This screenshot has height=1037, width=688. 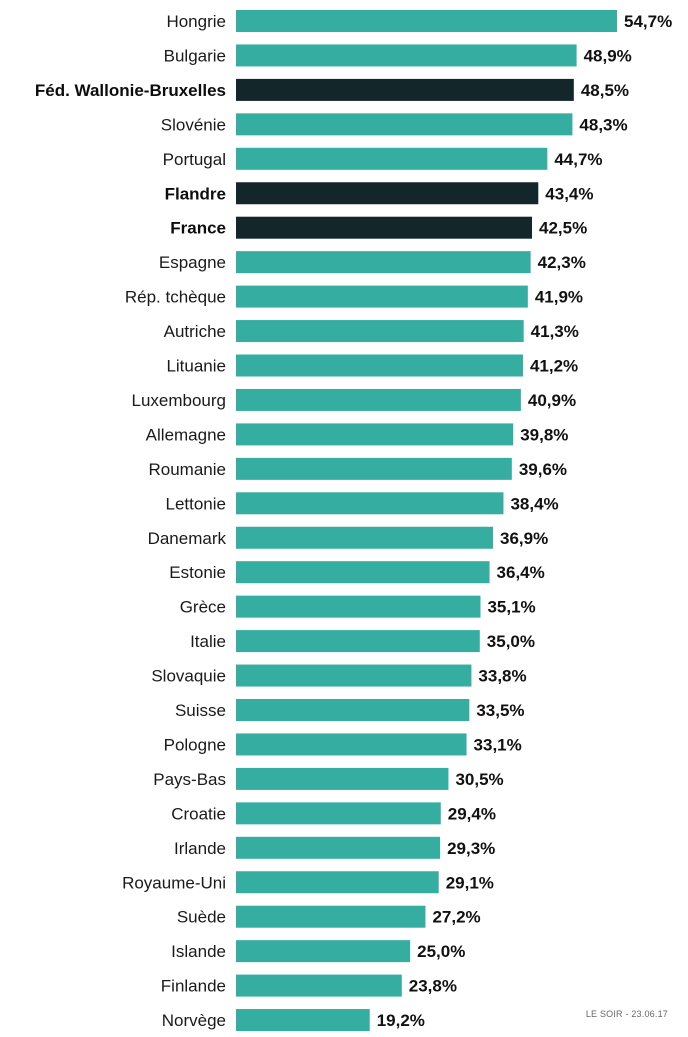 What do you see at coordinates (198, 228) in the screenshot?
I see `category-label-france: France` at bounding box center [198, 228].